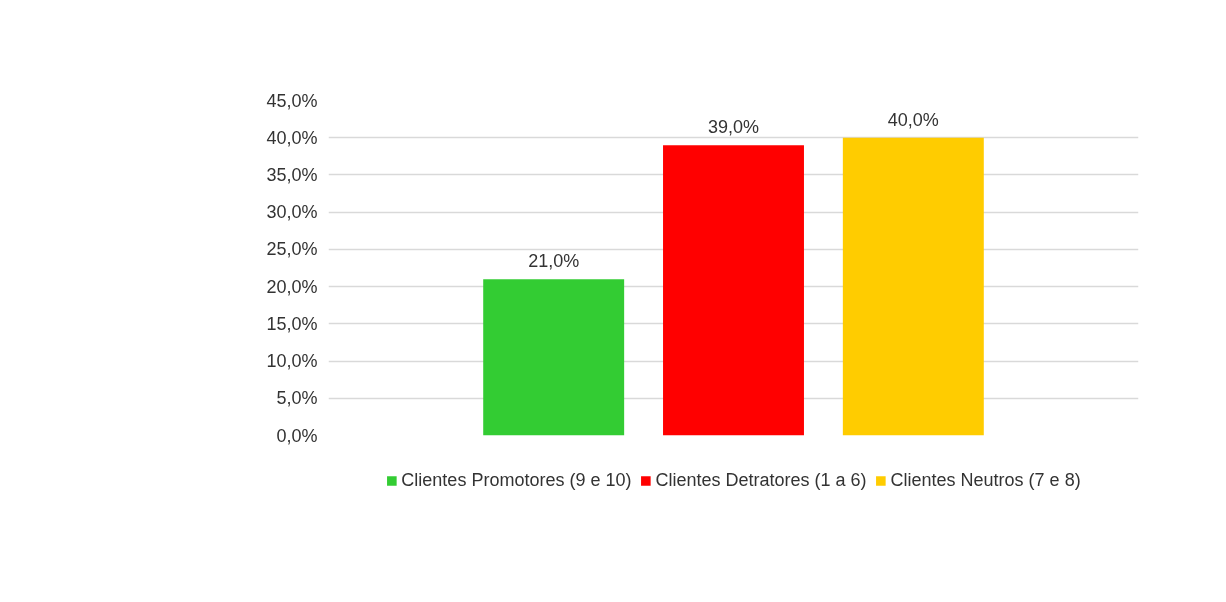 The width and height of the screenshot is (1226, 602). Describe the element at coordinates (292, 100) in the screenshot. I see `y-tick-label: 45,0%` at that location.